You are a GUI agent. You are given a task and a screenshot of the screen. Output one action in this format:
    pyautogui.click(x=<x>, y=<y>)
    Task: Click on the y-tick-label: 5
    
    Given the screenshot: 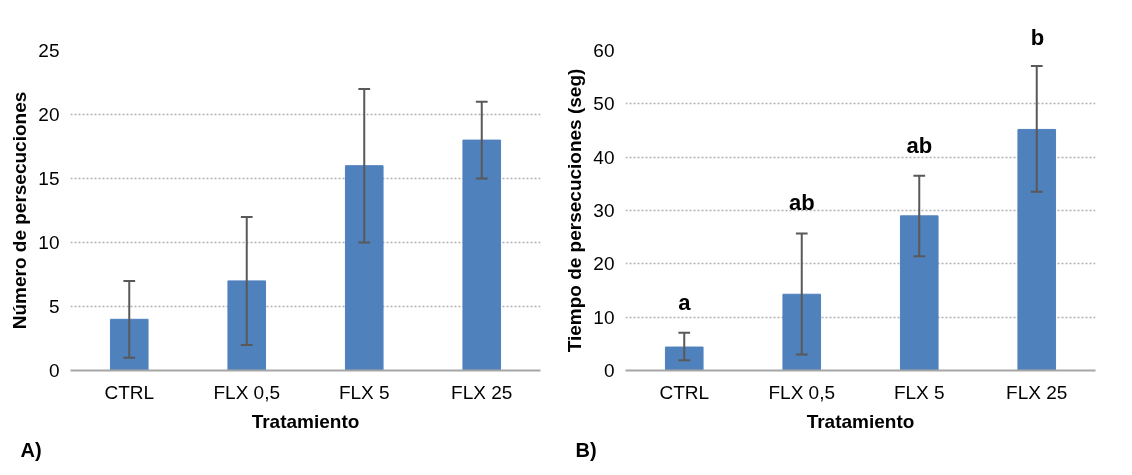 What is the action you would take?
    pyautogui.click(x=54, y=306)
    